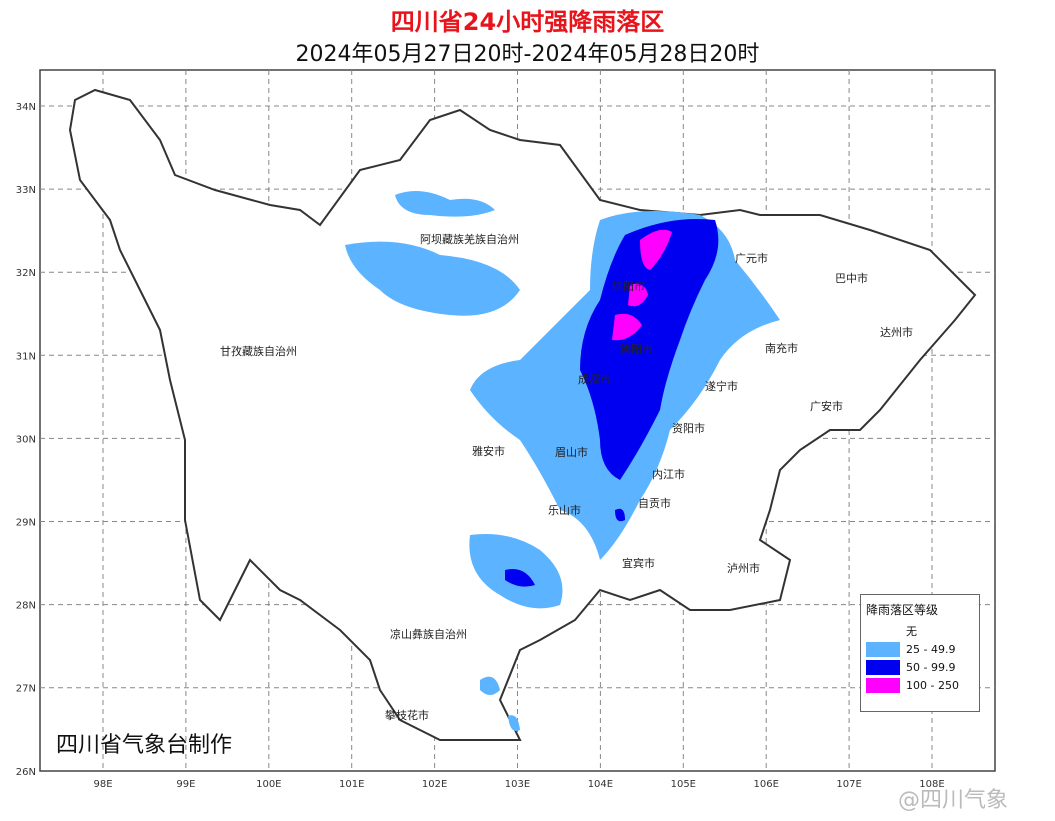  What do you see at coordinates (527, 54) in the screenshot?
I see `map-subtitle: 2024年05月27日20时-2024年05月28日20时` at bounding box center [527, 54].